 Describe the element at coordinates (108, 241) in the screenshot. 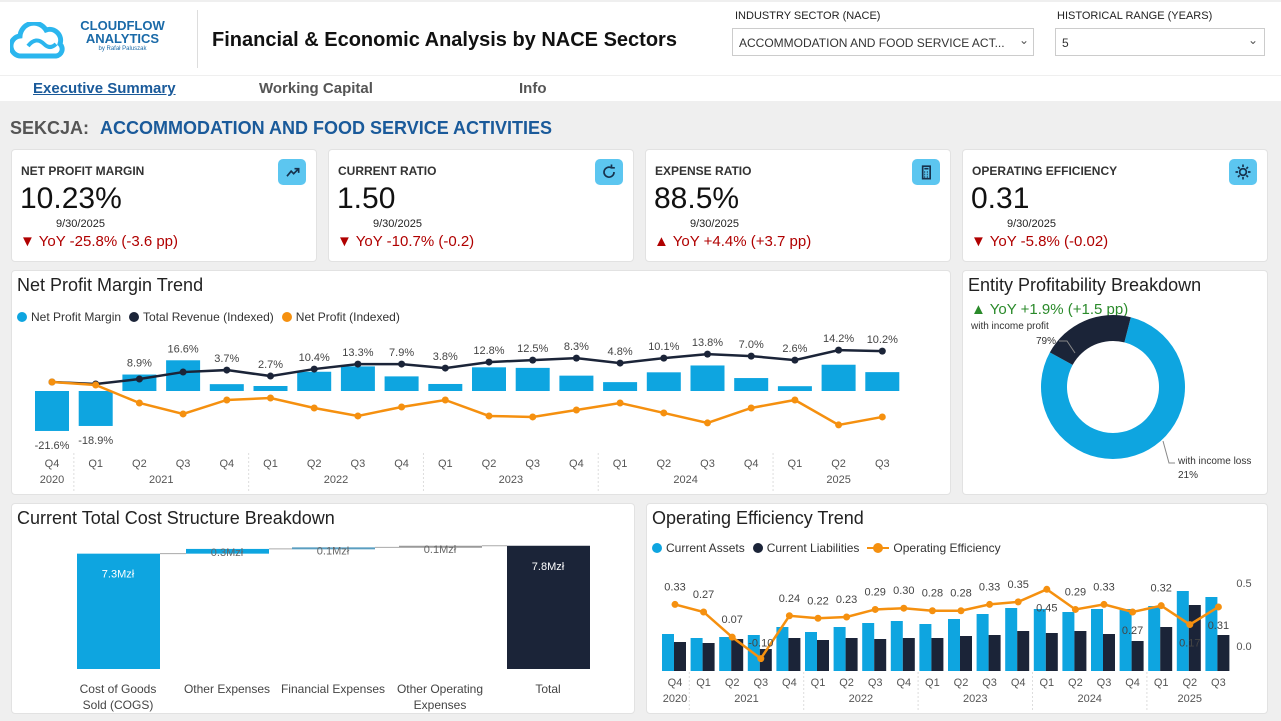

I see `kpi-yoy: YoY -25.8% (-3.6 pp)` at that location.